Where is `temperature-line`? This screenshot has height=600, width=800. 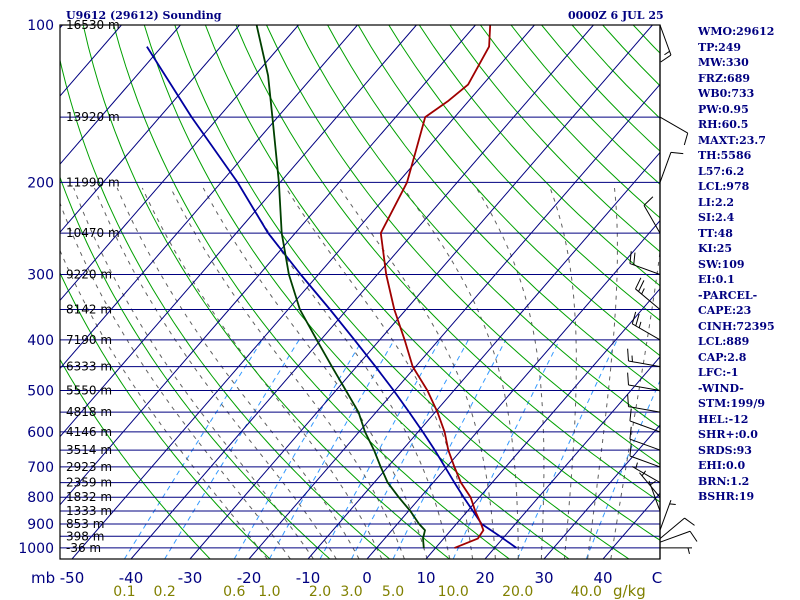
temperature-line is located at coordinates (435, 287).